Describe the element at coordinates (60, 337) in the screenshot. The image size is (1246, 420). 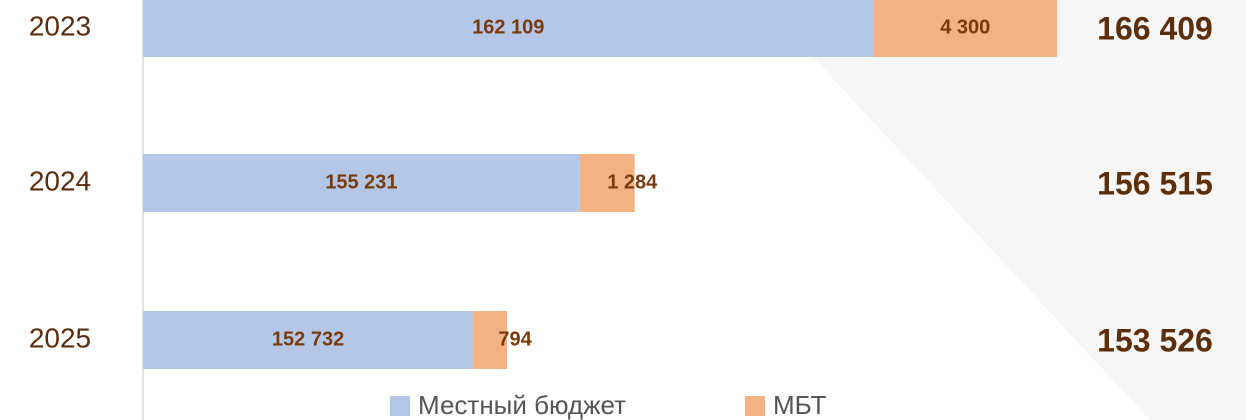
I see `category-label: 2025` at that location.